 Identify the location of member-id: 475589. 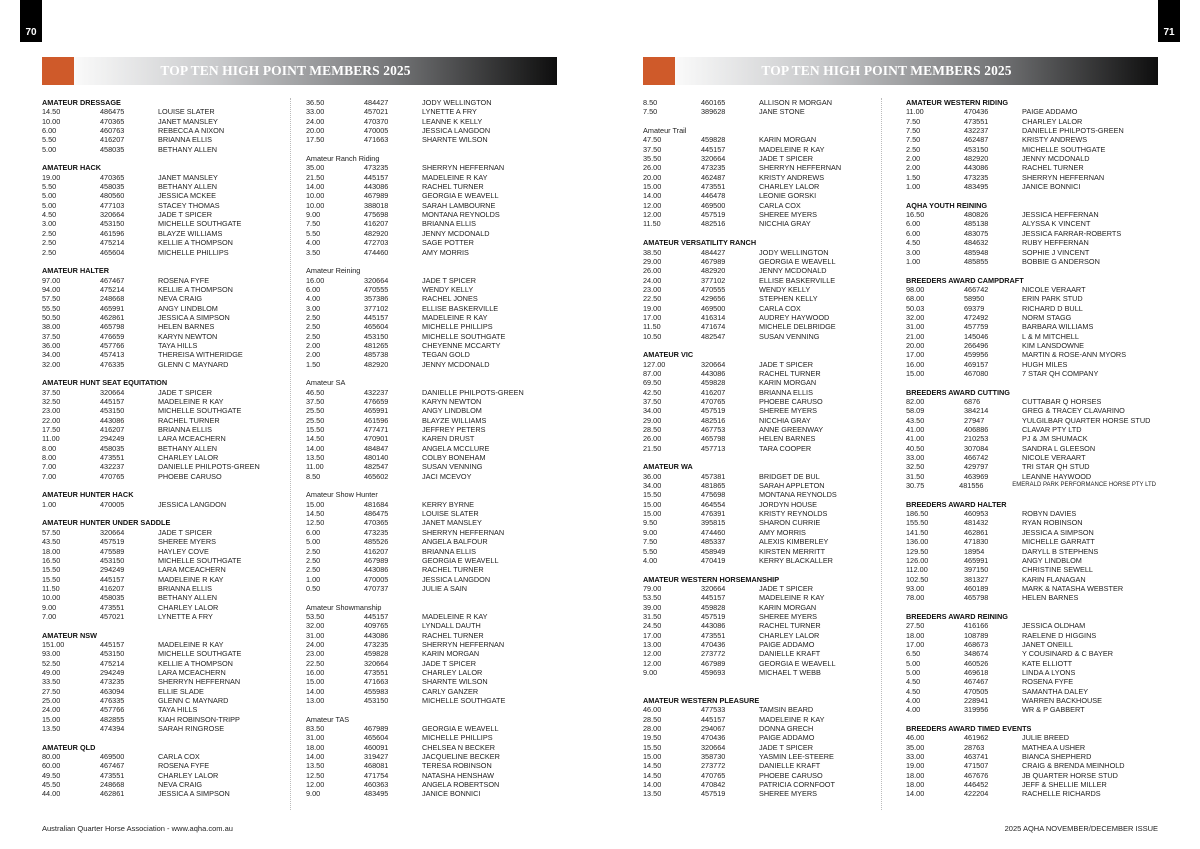
(112, 551).